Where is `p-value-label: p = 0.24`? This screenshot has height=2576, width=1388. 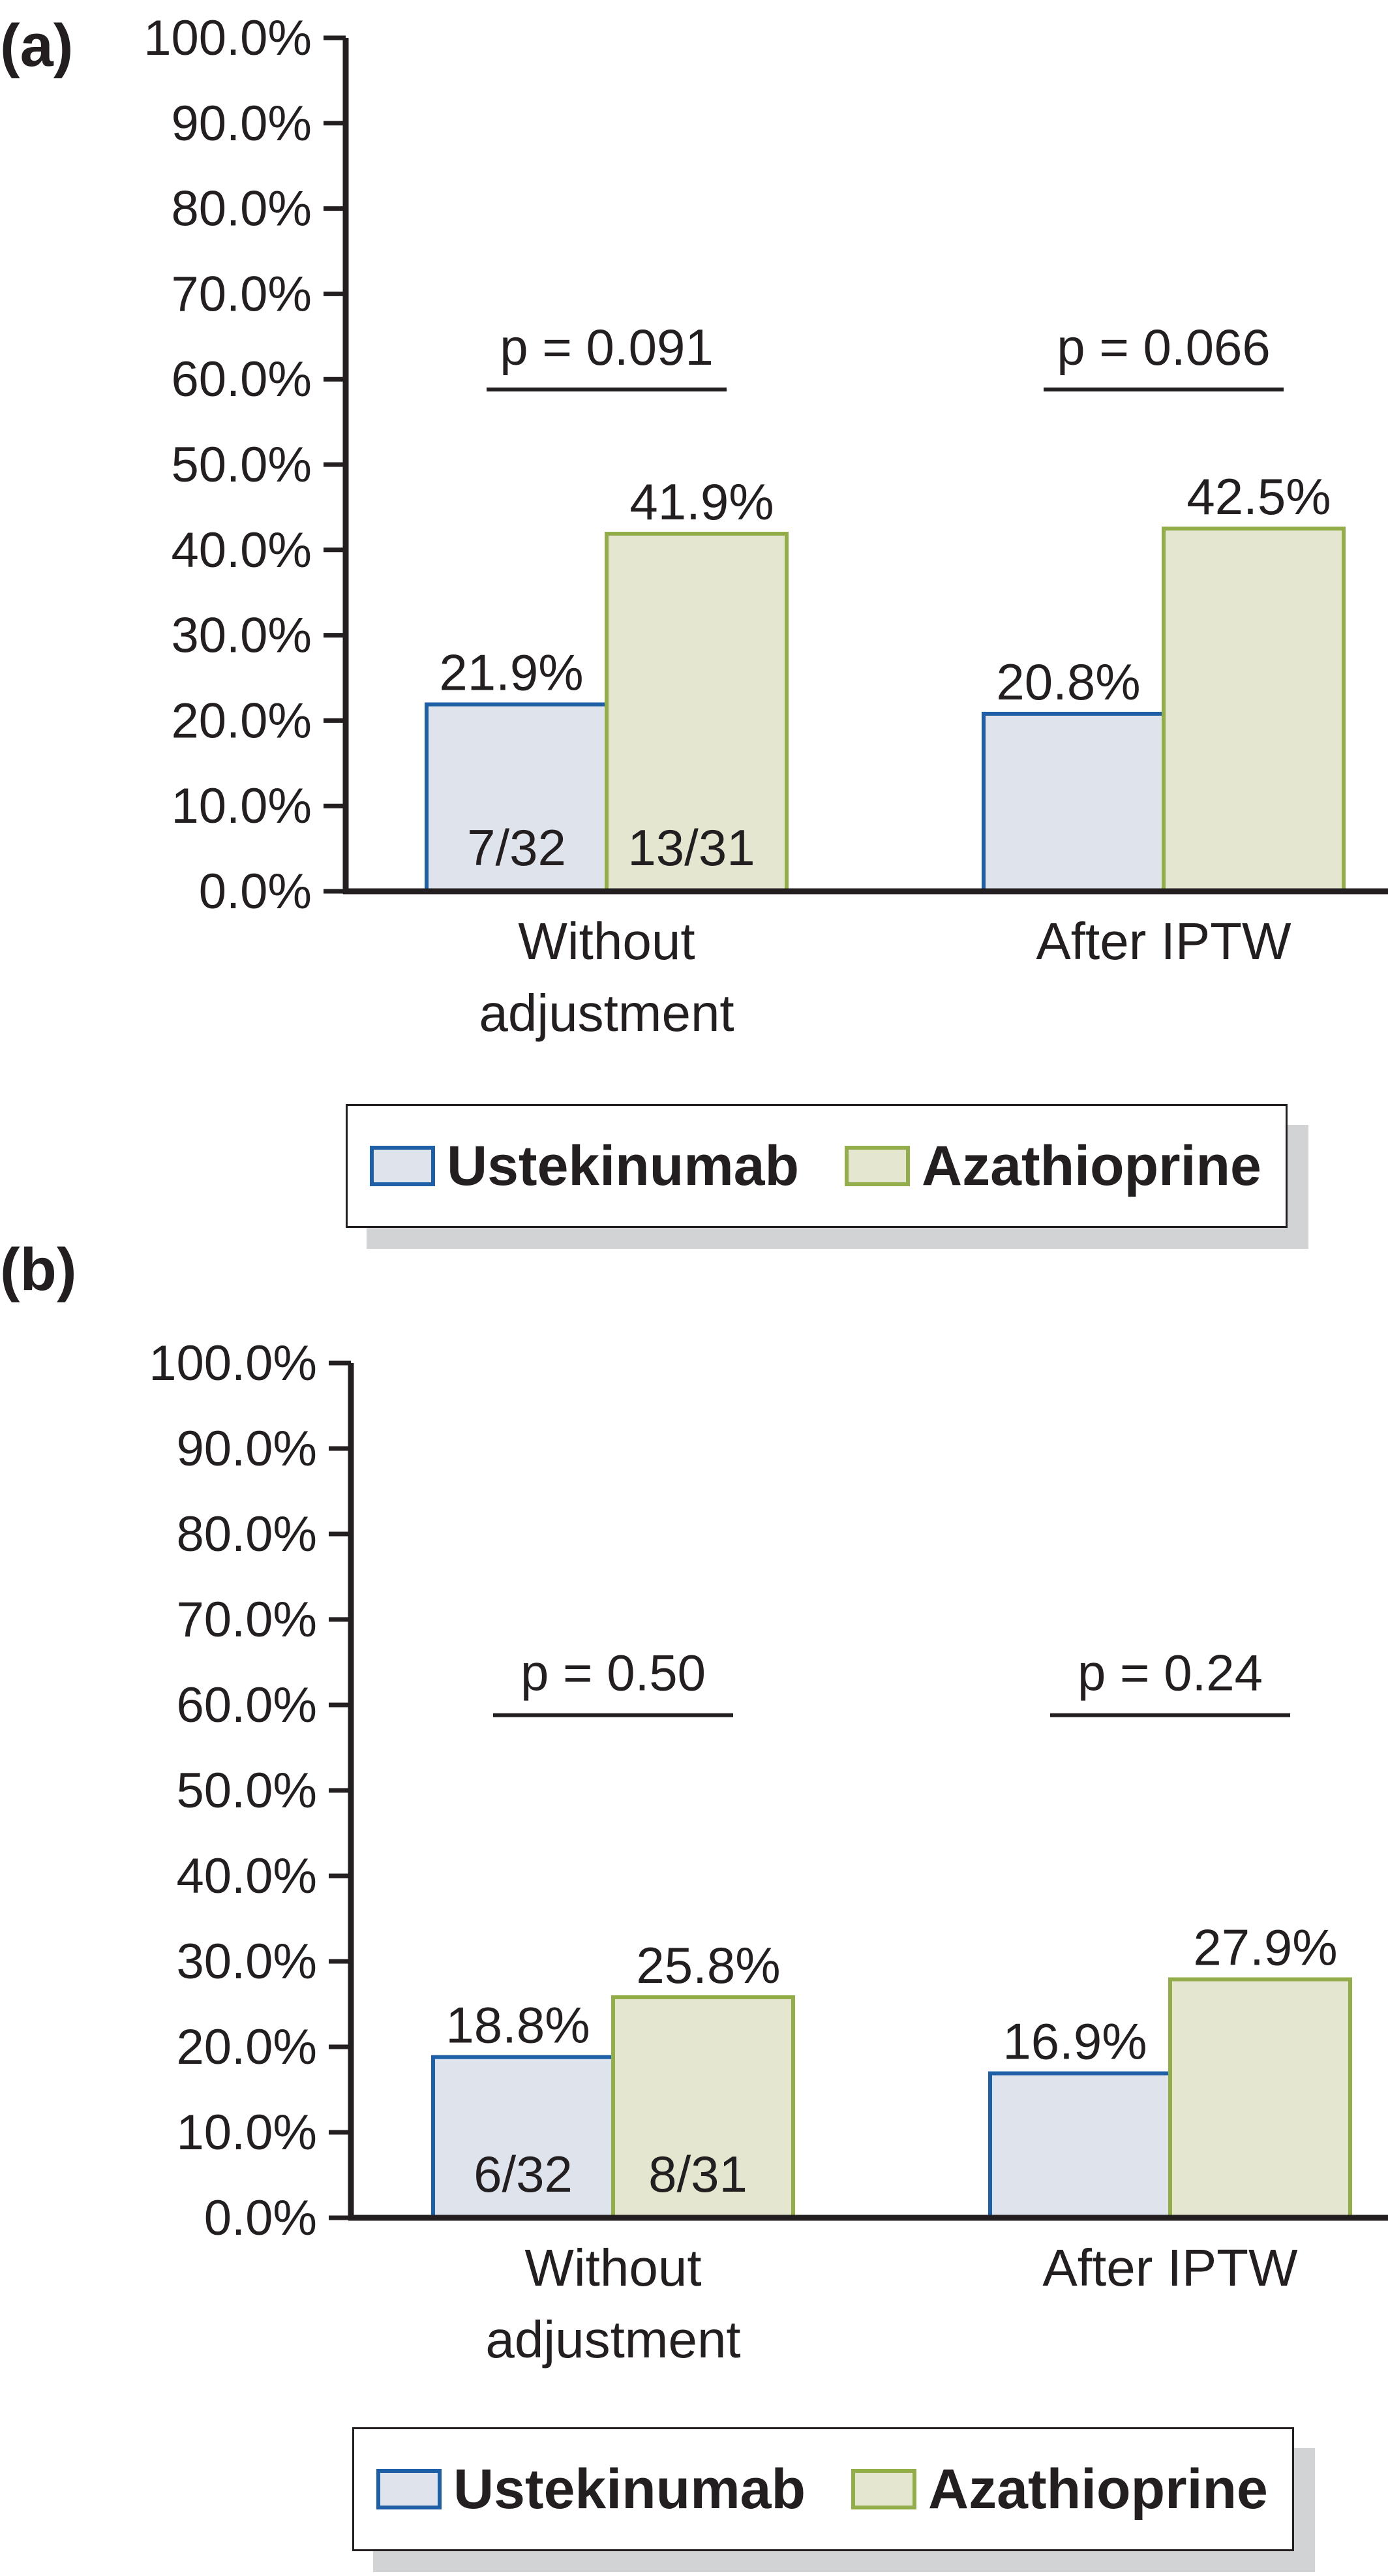
p-value-label: p = 0.24 is located at coordinates (1170, 1673).